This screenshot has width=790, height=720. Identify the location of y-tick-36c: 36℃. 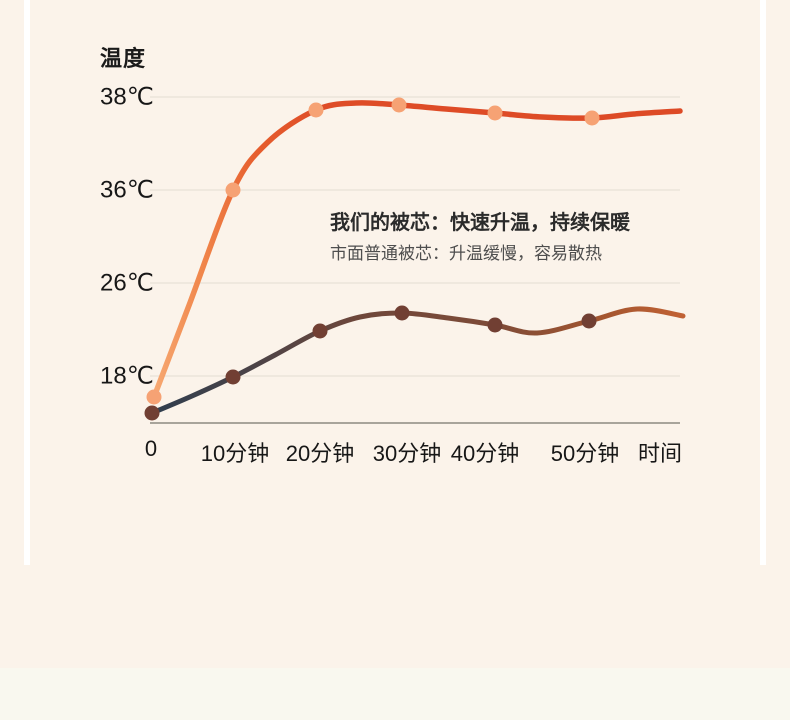
(127, 190).